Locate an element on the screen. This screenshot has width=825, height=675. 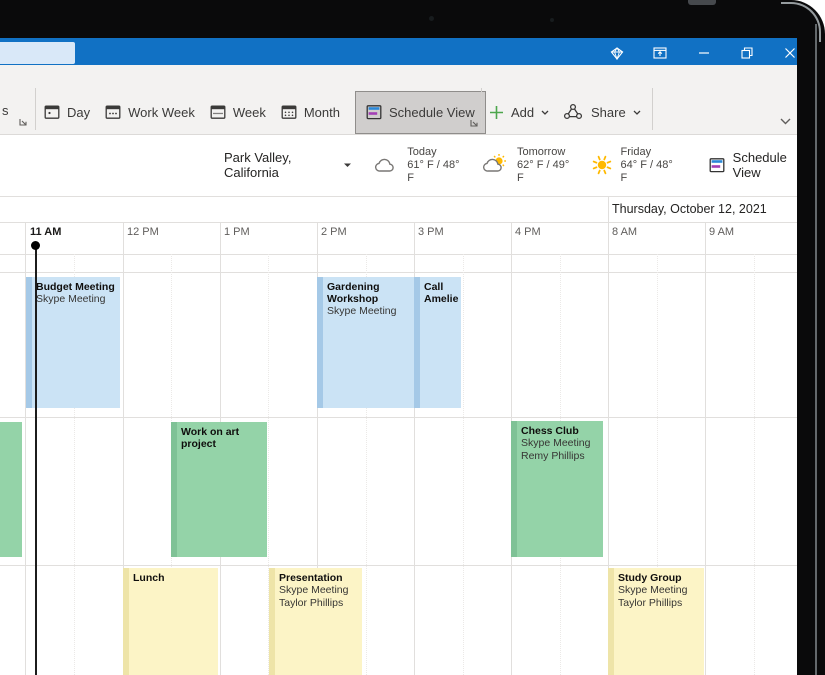
event-lunch: Lunch is located at coordinates (170, 621).